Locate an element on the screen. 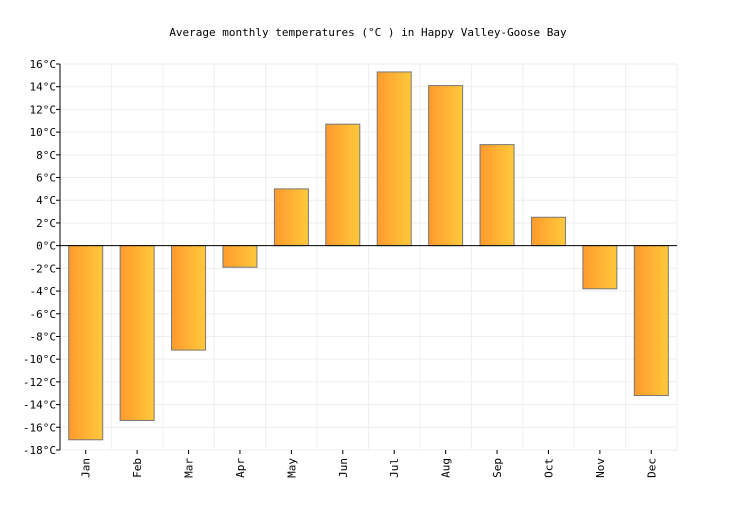  x-tick-label: Nov is located at coordinates (600, 468).